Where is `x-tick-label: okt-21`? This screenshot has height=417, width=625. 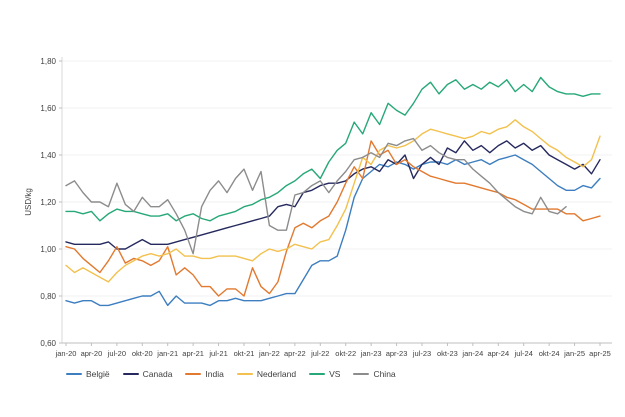
x-tick-label: okt-21 is located at coordinates (244, 353).